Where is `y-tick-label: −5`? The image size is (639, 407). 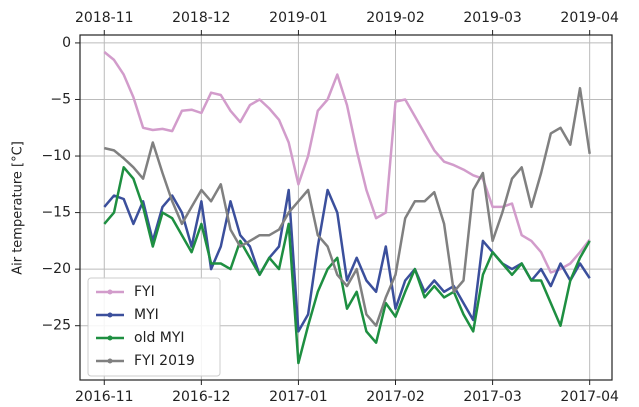 y-tick-label: −5 is located at coordinates (60, 99).